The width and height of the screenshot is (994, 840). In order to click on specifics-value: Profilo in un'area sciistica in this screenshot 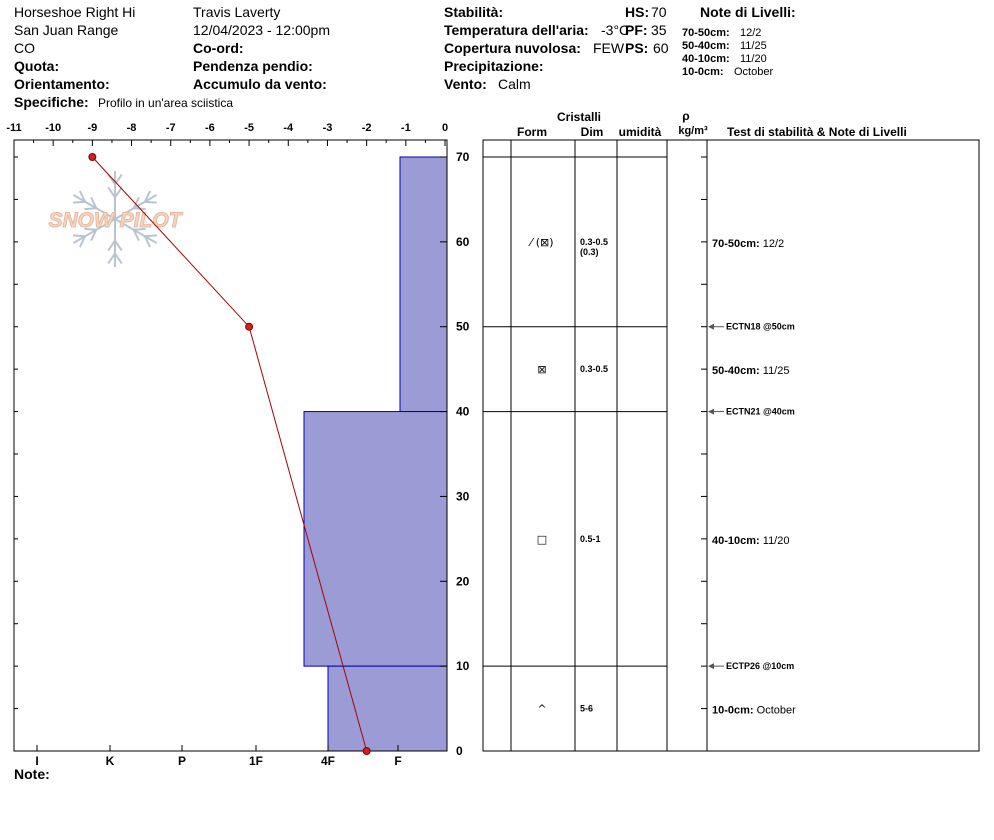, I will do `click(166, 103)`.